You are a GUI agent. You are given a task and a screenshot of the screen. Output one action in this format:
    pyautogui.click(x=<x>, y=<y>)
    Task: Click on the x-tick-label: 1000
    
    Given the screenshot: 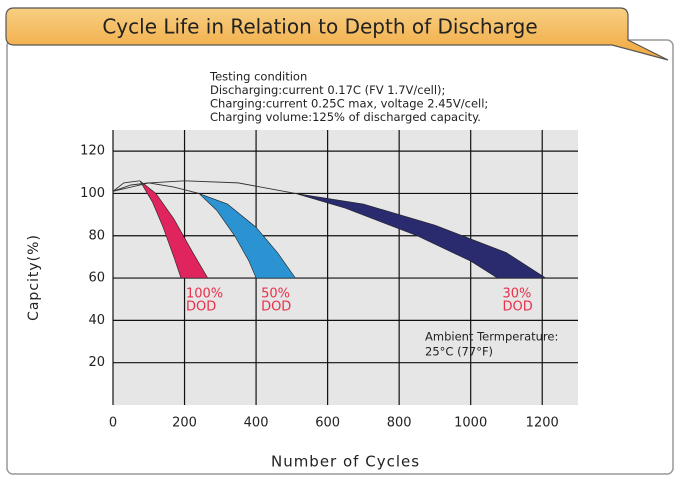 What is the action you would take?
    pyautogui.click(x=470, y=423)
    